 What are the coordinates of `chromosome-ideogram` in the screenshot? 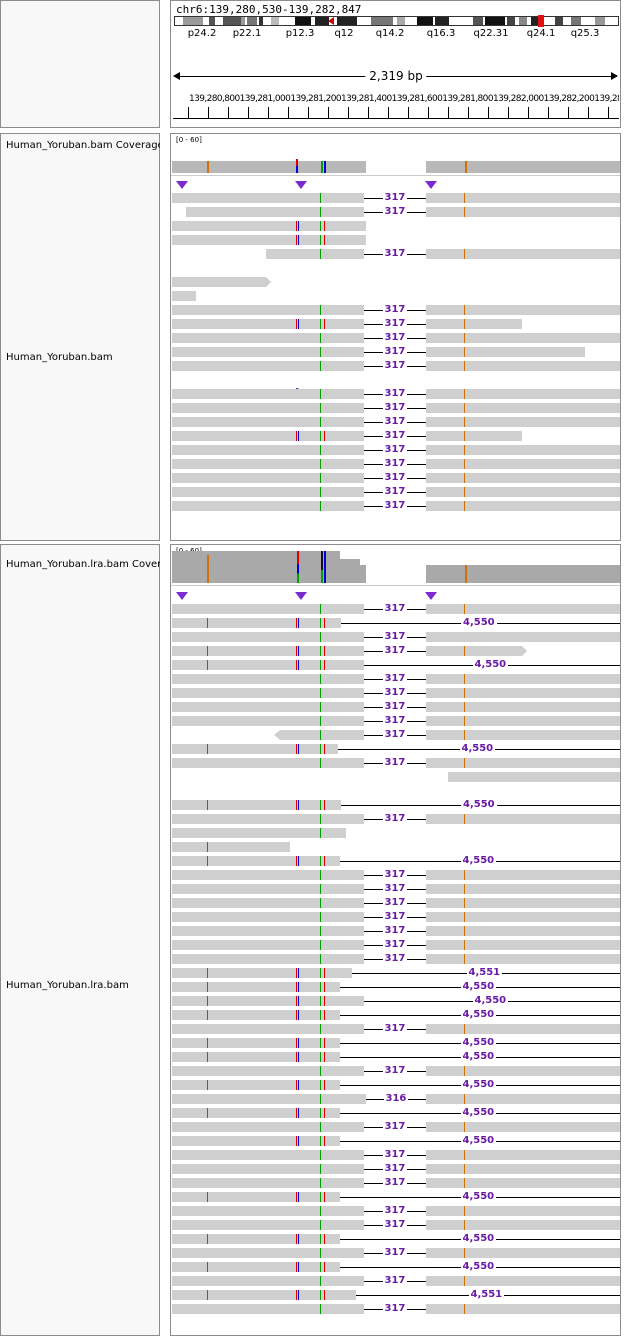 It's located at (396, 21).